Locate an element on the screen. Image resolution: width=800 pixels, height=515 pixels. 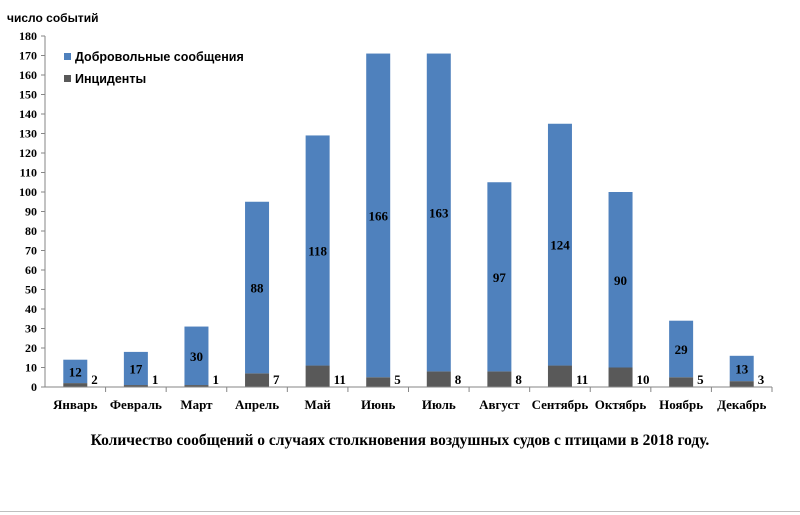
bottom-divider is located at coordinates (400, 511).